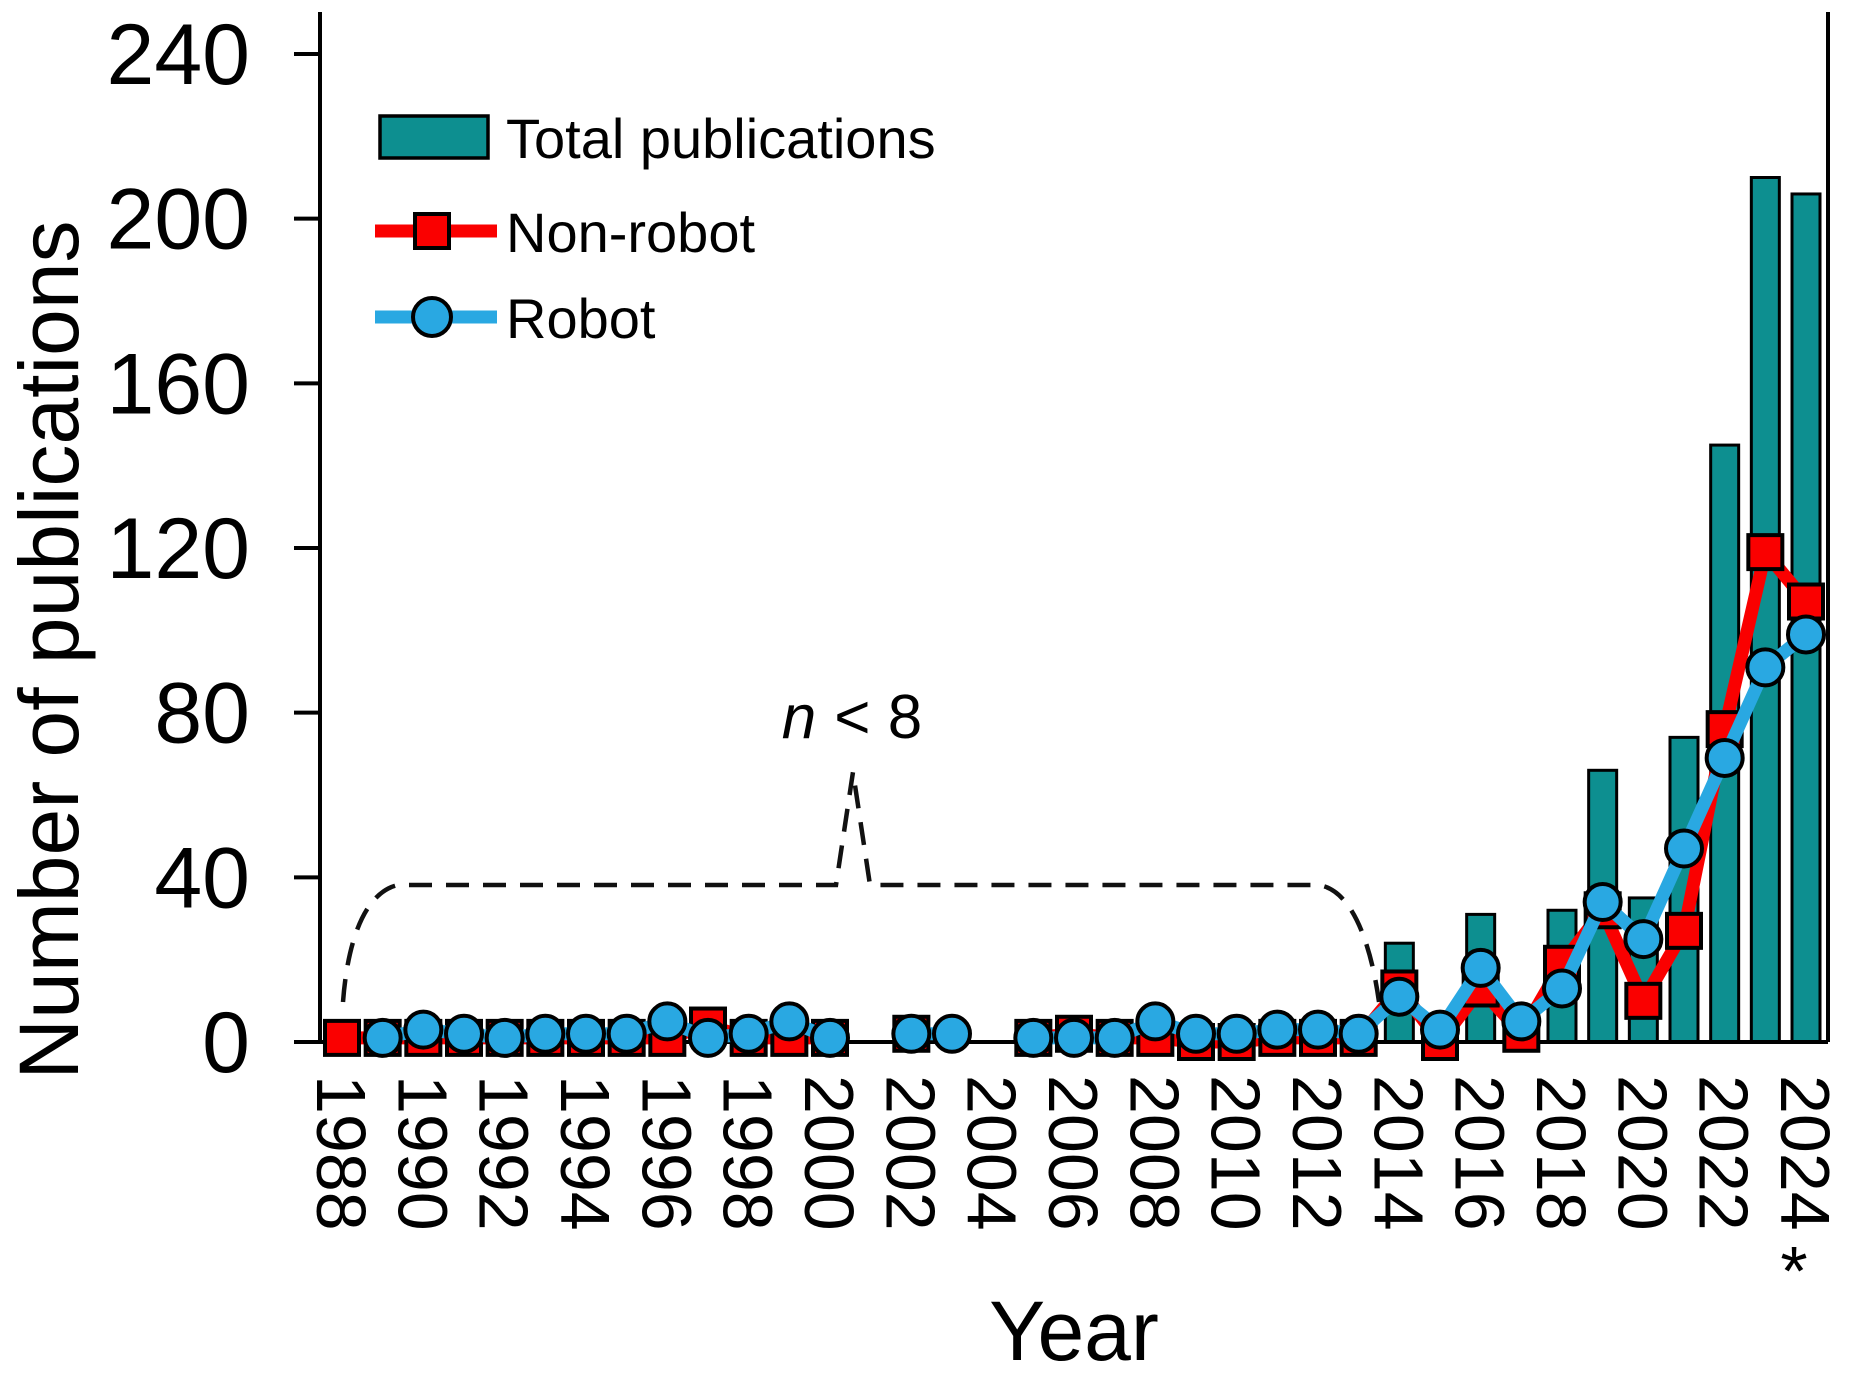 This screenshot has height=1389, width=1855. Describe the element at coordinates (878, 717) in the screenshot. I see `annotation-comparison: < 8` at that location.